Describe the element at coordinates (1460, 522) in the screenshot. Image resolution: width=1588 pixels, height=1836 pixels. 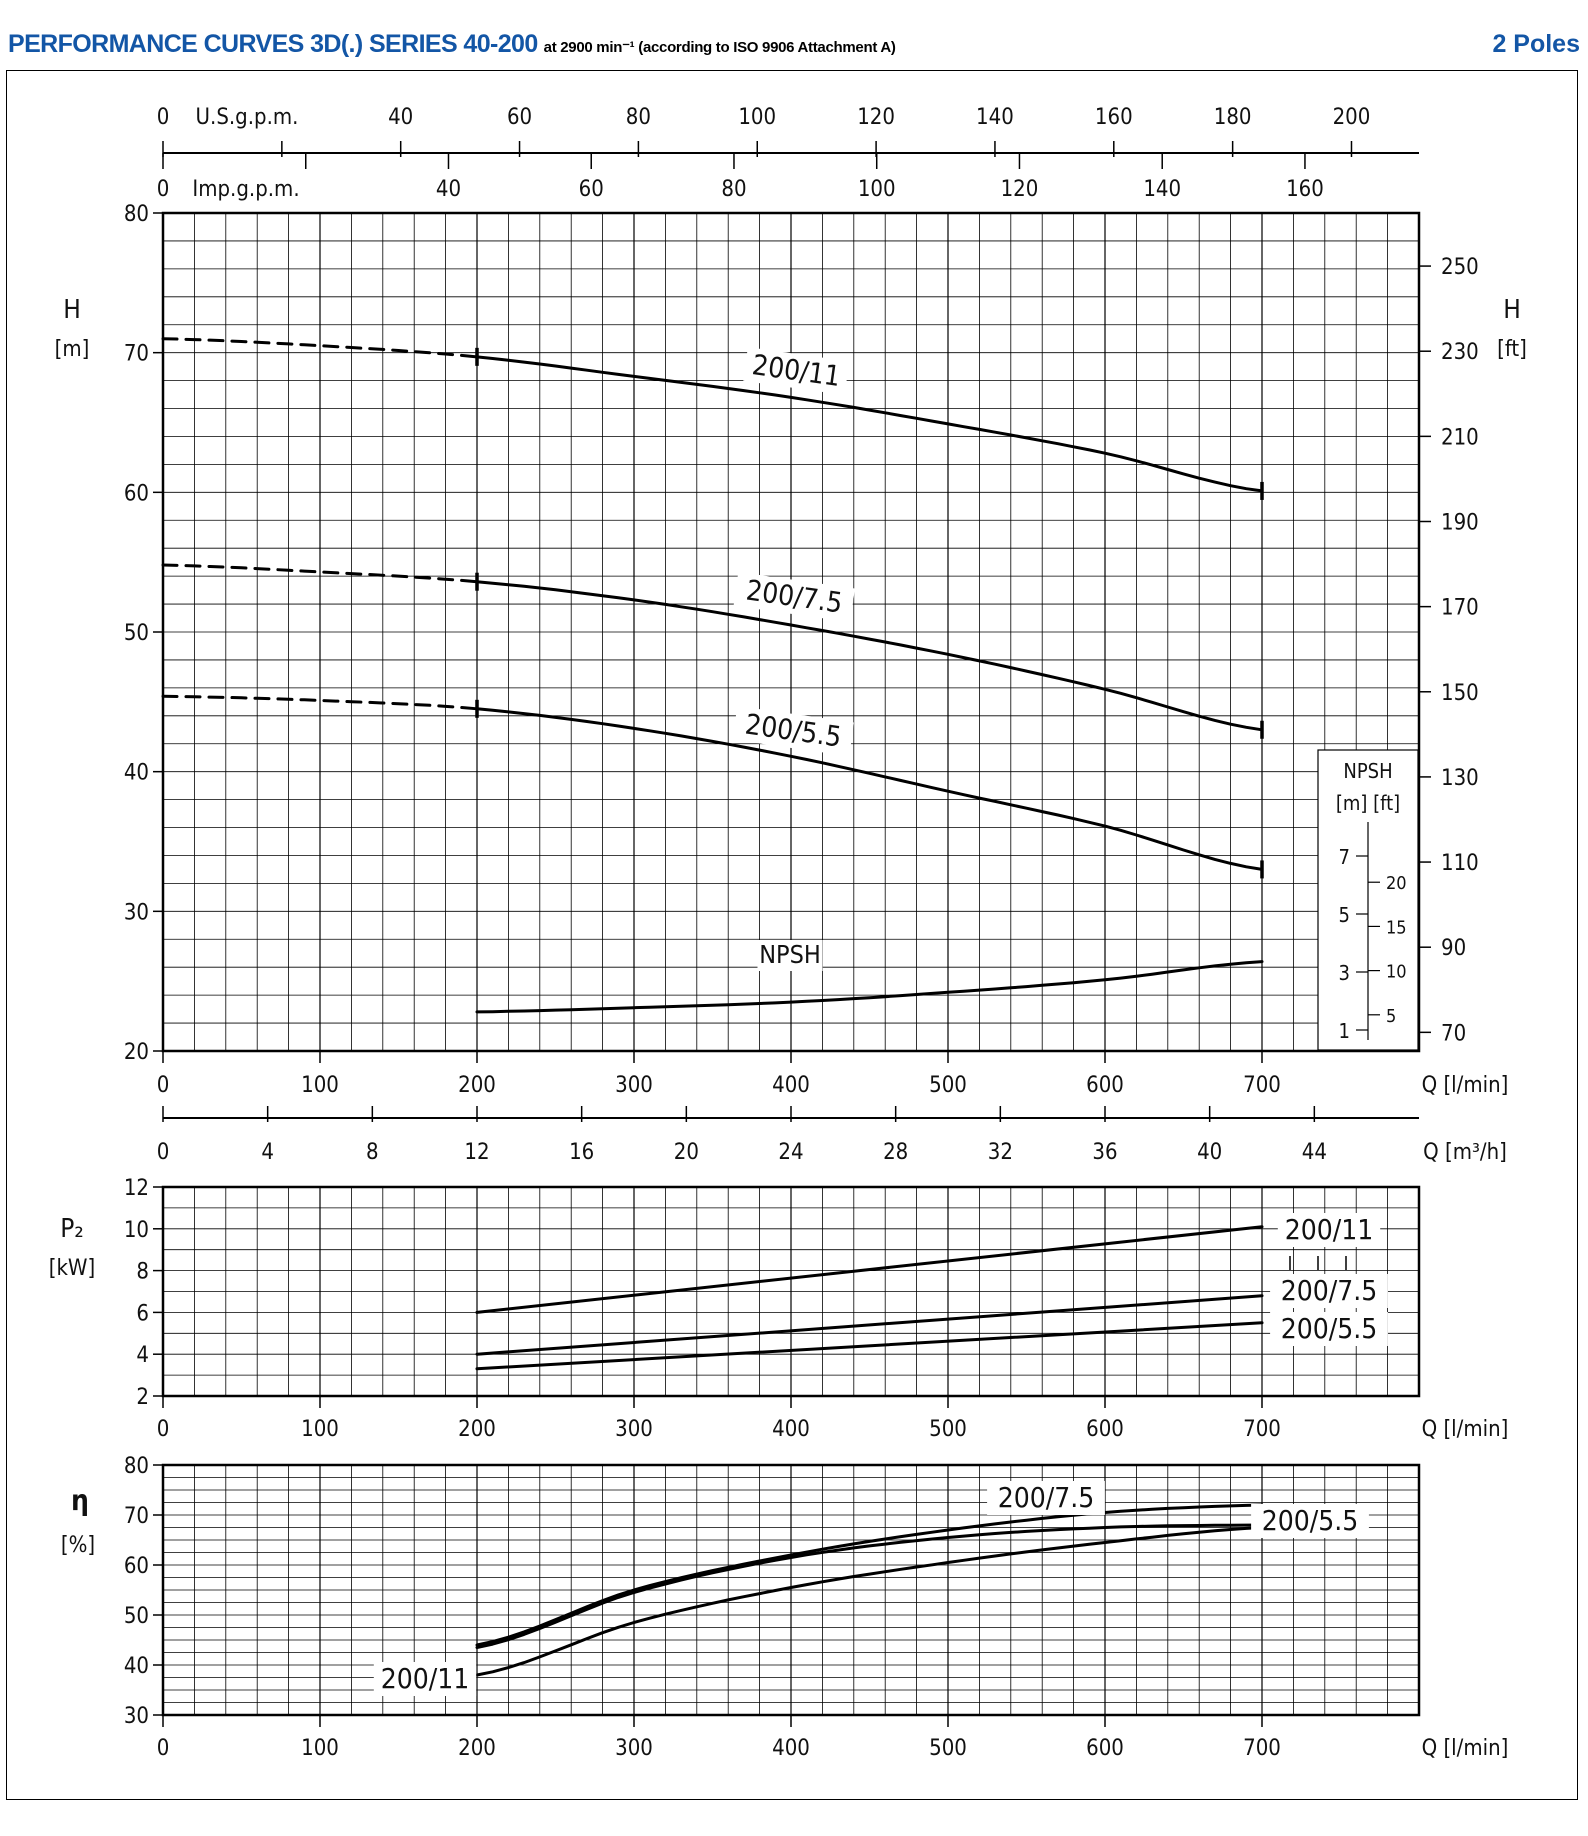
I see `h-ft-tick-label: 190` at that location.